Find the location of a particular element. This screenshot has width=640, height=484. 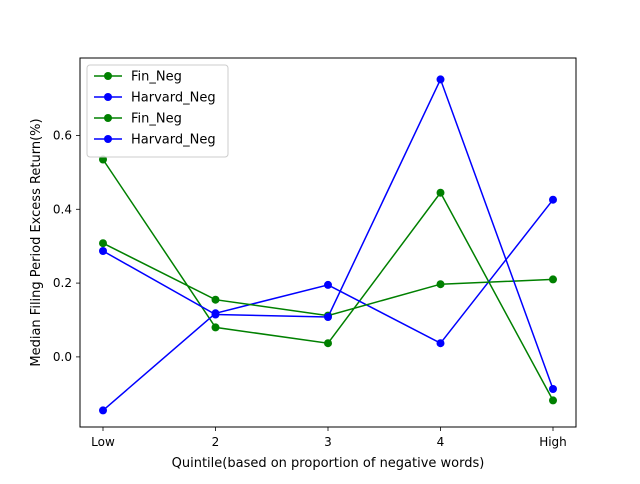

x-tick-label: Low is located at coordinates (103, 442).